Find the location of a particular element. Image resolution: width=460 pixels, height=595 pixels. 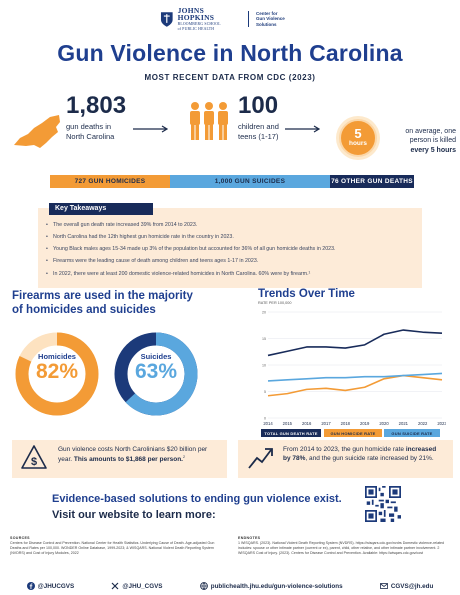

killed-emphasis: every 5 hours is located at coordinates (433, 150).